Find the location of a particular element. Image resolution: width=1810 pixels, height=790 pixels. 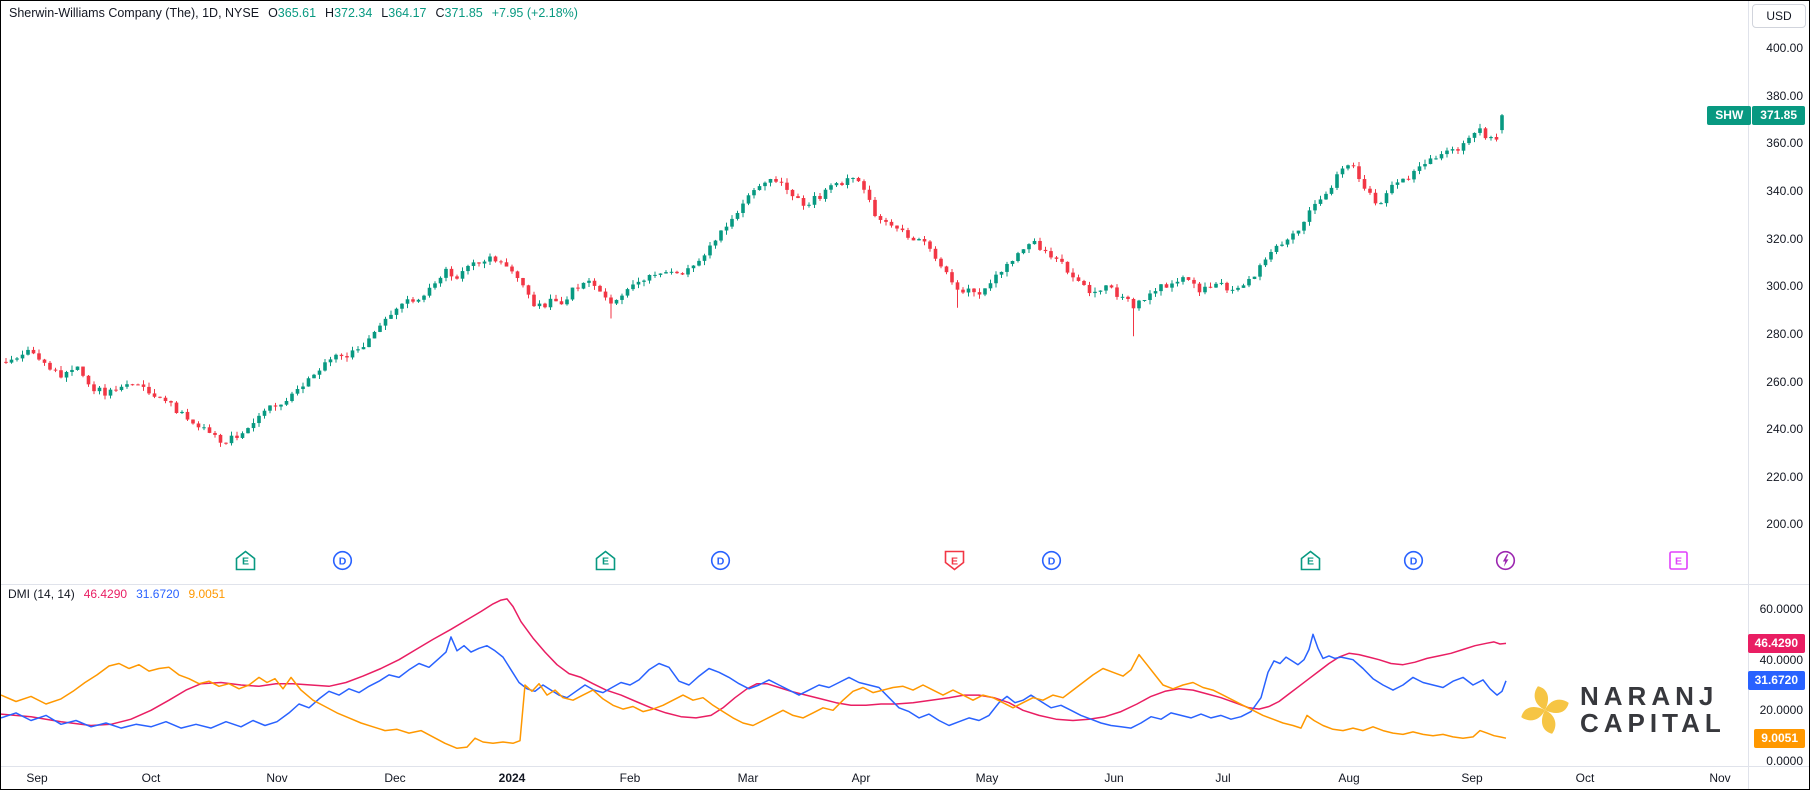

indicator-tick-label: 20.0000 is located at coordinates (1781, 710).